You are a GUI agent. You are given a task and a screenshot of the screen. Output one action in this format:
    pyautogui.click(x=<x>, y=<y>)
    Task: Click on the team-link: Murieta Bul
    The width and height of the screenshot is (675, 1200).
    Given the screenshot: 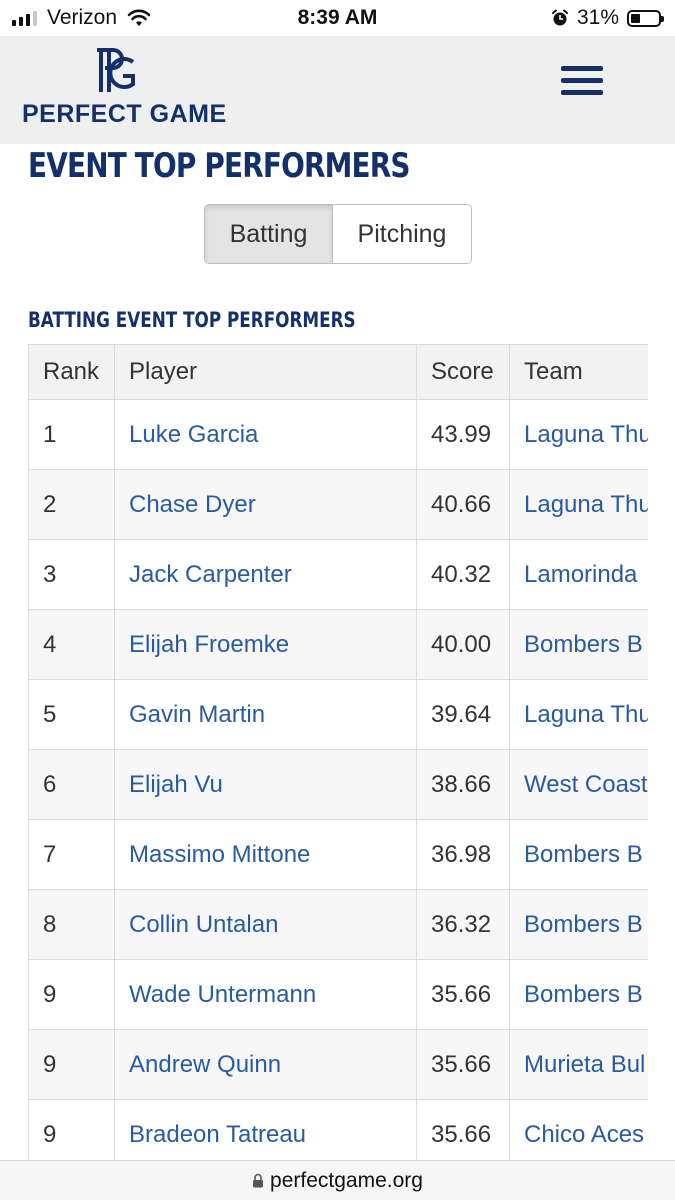 What is the action you would take?
    pyautogui.click(x=585, y=1064)
    